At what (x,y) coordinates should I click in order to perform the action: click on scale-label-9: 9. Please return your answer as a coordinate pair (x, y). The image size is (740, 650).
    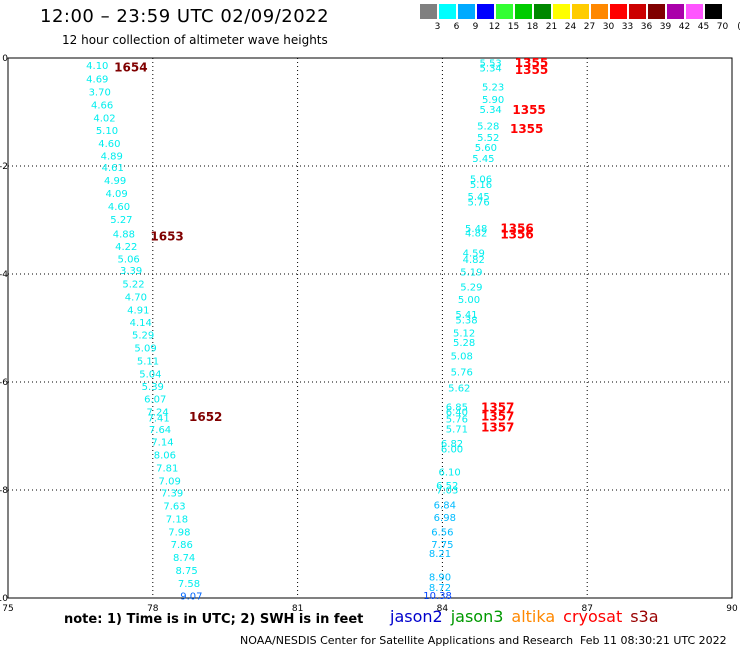
    Looking at the image, I should click on (475, 27).